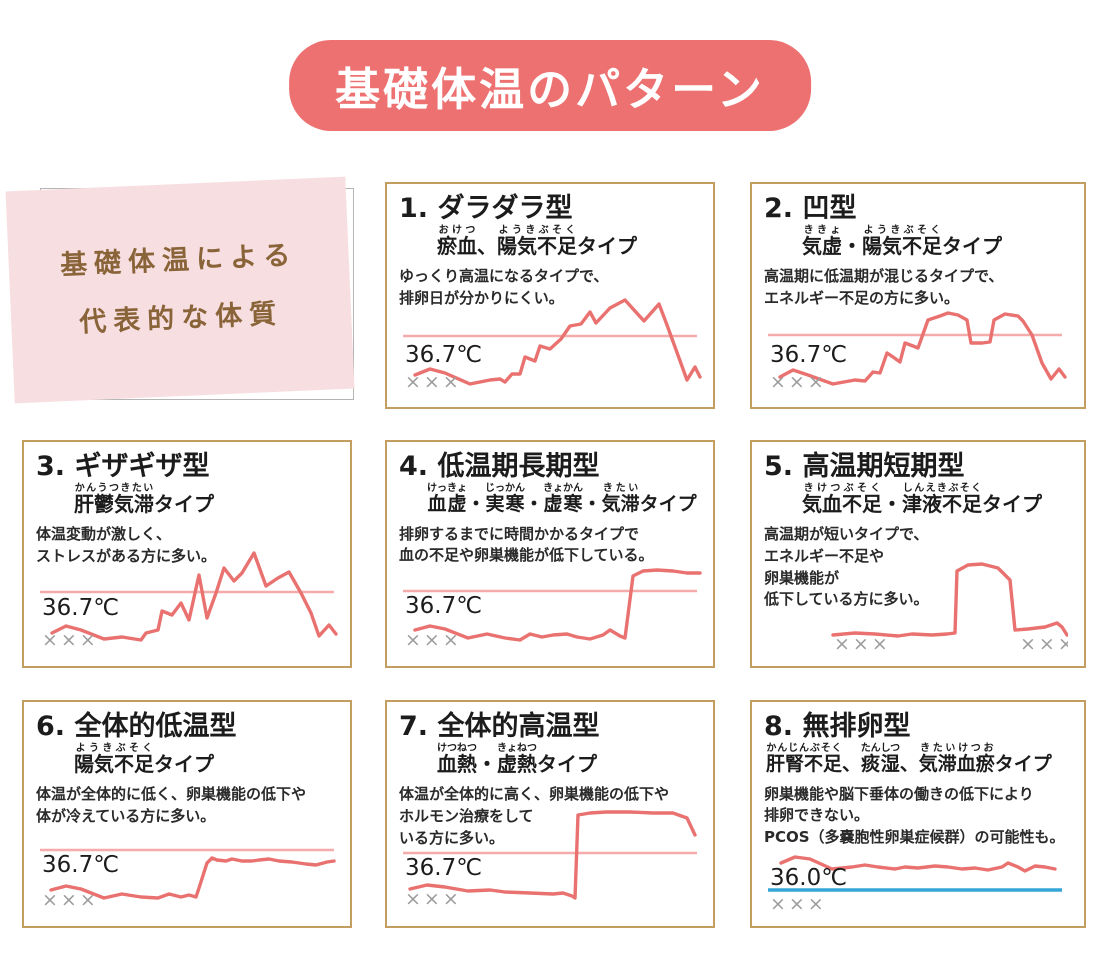 The width and height of the screenshot is (1100, 970). What do you see at coordinates (534, 816) in the screenshot?
I see `card-description: 体温が全体的に高く、卵巣機能の低下や ホルモン治療をして いる方に多い。` at bounding box center [534, 816].